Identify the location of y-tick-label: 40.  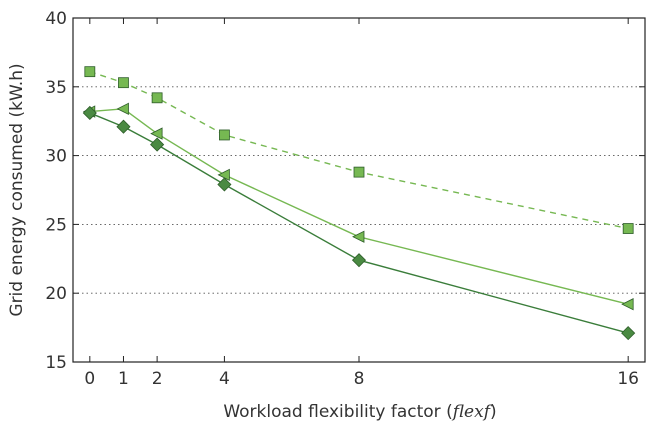
(56, 19).